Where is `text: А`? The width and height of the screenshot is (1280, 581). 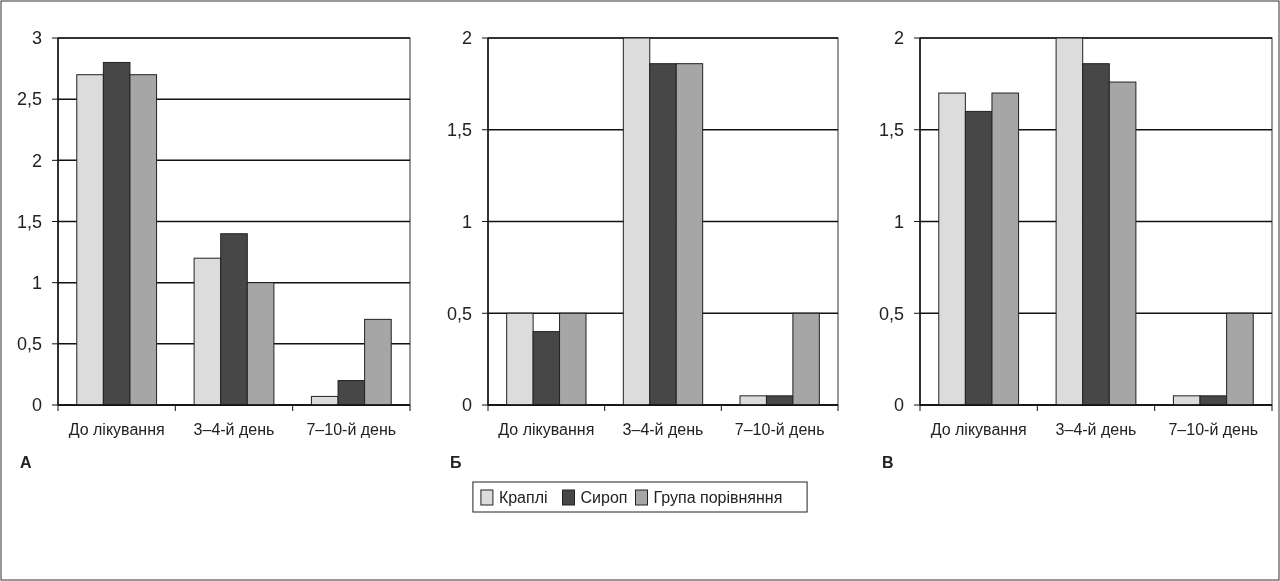 text: А is located at coordinates (26, 462).